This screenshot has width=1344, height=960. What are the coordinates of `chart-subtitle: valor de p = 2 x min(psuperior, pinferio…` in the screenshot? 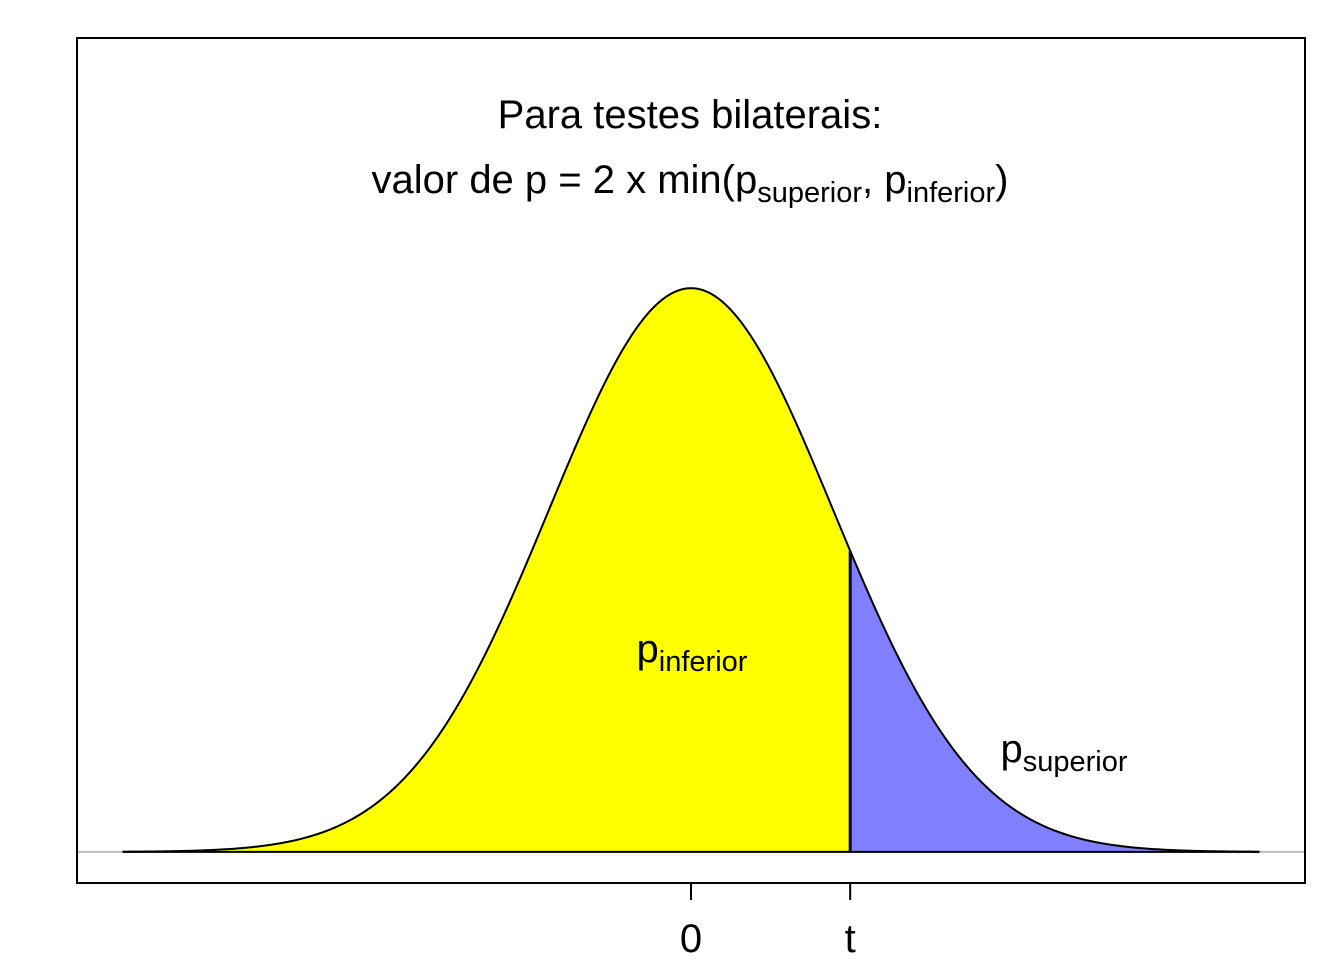 It's located at (690, 183).